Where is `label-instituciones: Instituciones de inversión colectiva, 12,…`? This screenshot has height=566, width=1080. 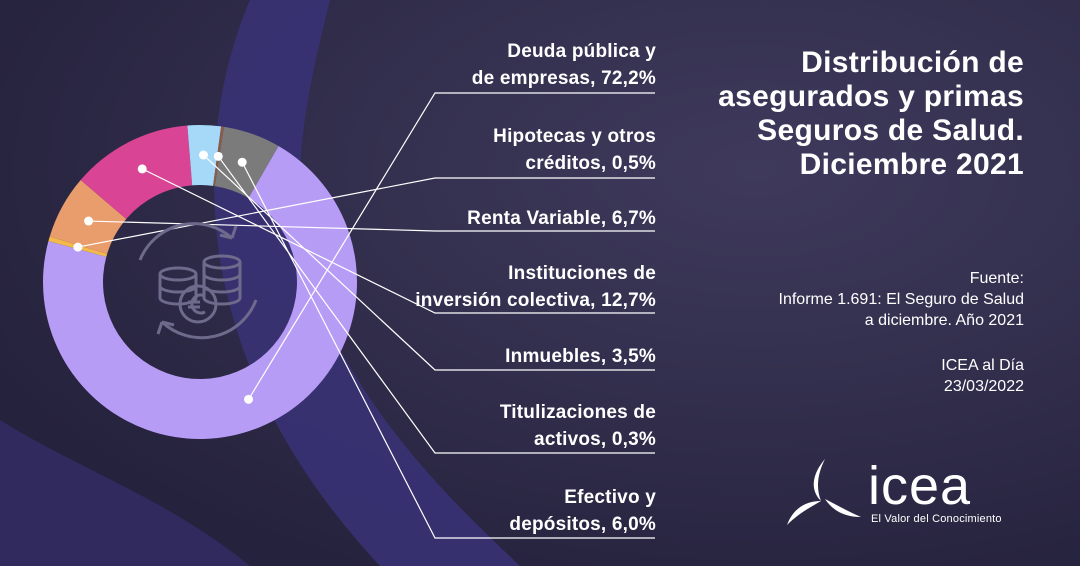 label-instituciones: Instituciones de inversión colectiva, 12,… is located at coordinates (535, 287).